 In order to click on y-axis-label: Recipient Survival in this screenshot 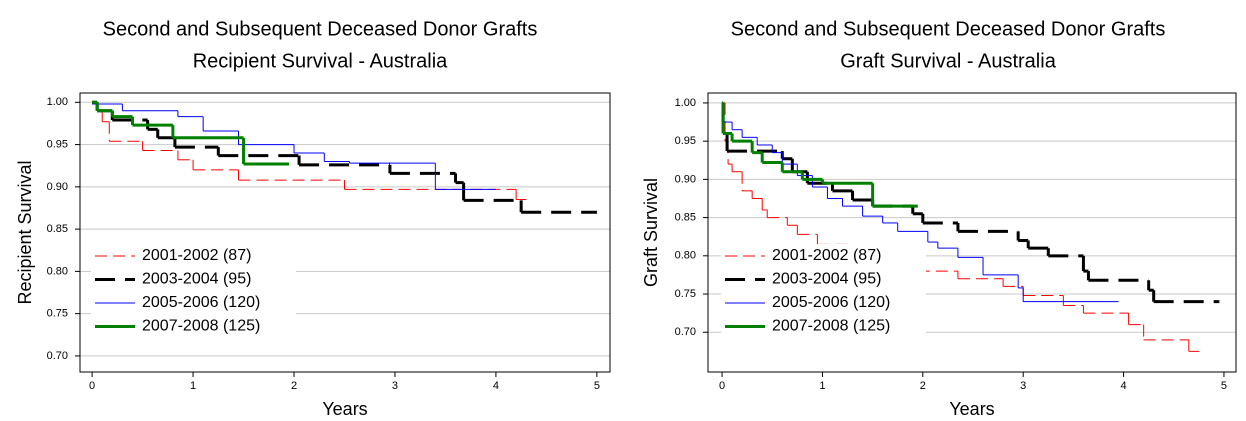, I will do `click(25, 232)`.